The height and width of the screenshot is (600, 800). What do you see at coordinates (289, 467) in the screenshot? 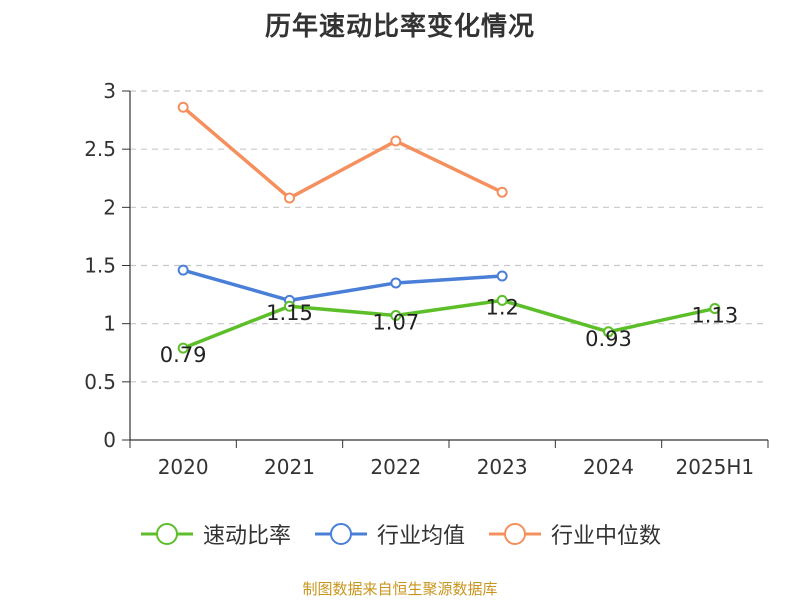
I see `x-tick-label: 2021` at bounding box center [289, 467].